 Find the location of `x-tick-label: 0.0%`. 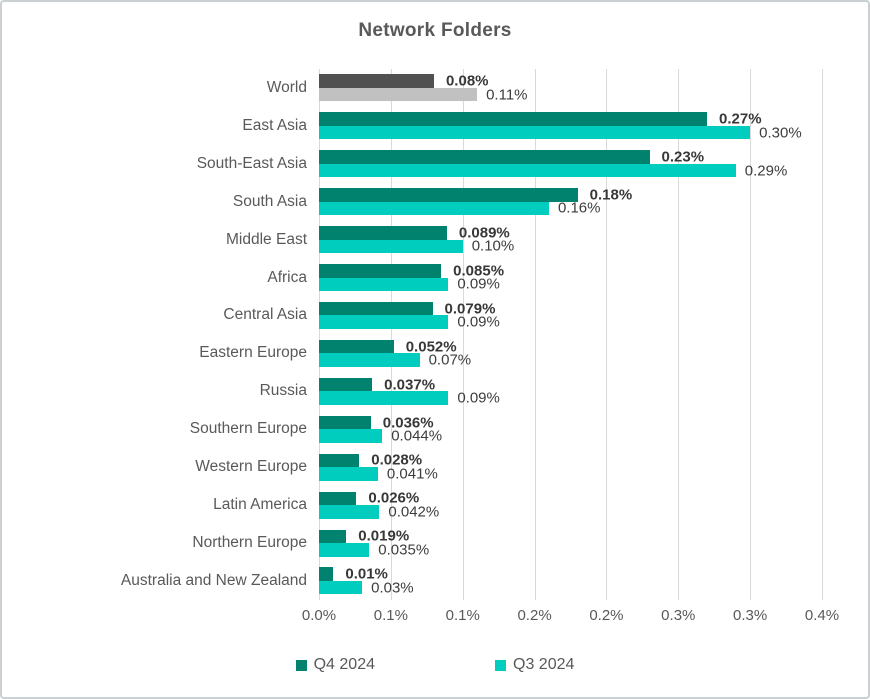

x-tick-label: 0.0% is located at coordinates (319, 615).